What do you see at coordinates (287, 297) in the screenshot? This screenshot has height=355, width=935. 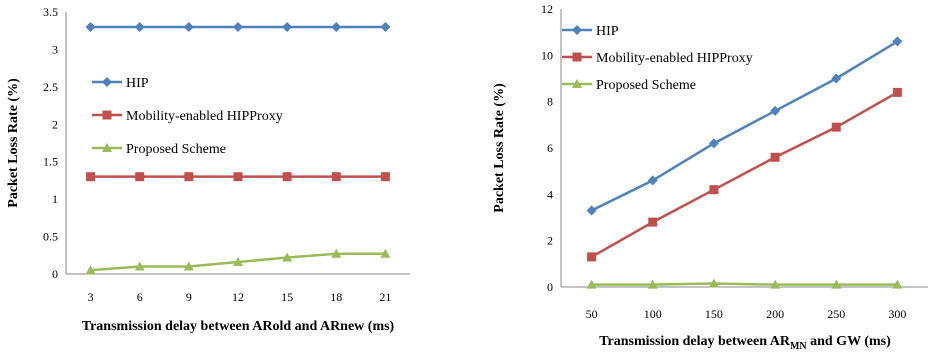 I see `x-tick-label: 15` at bounding box center [287, 297].